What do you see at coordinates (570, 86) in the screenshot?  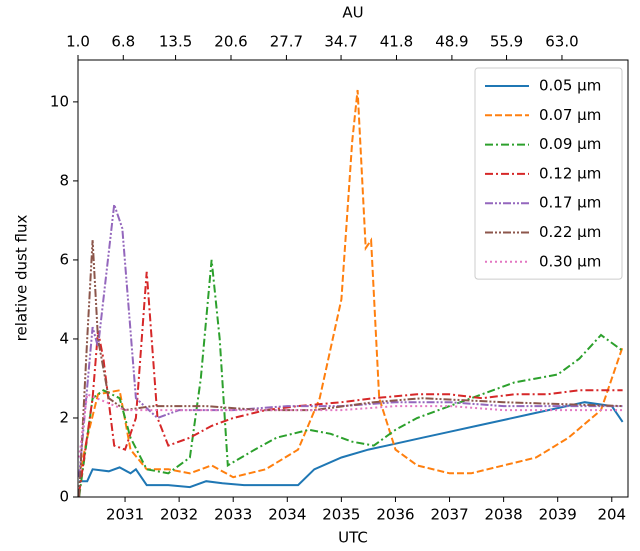 I see `legend-label: 0.05 μm` at bounding box center [570, 86].